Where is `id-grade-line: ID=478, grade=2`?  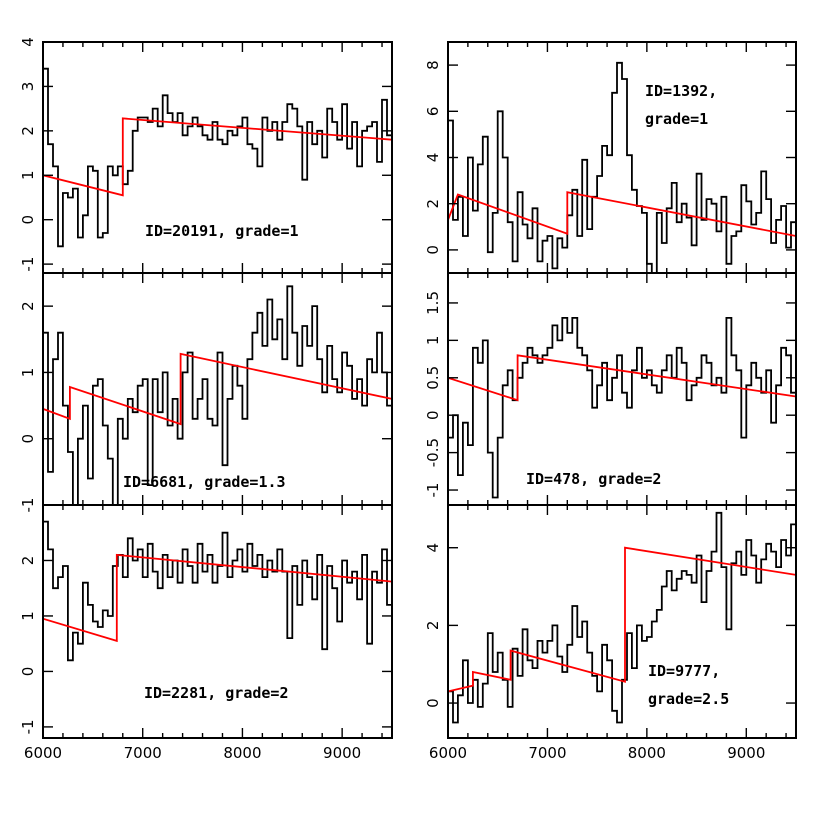
id-grade-line: ID=478, grade=2 is located at coordinates (593, 479).